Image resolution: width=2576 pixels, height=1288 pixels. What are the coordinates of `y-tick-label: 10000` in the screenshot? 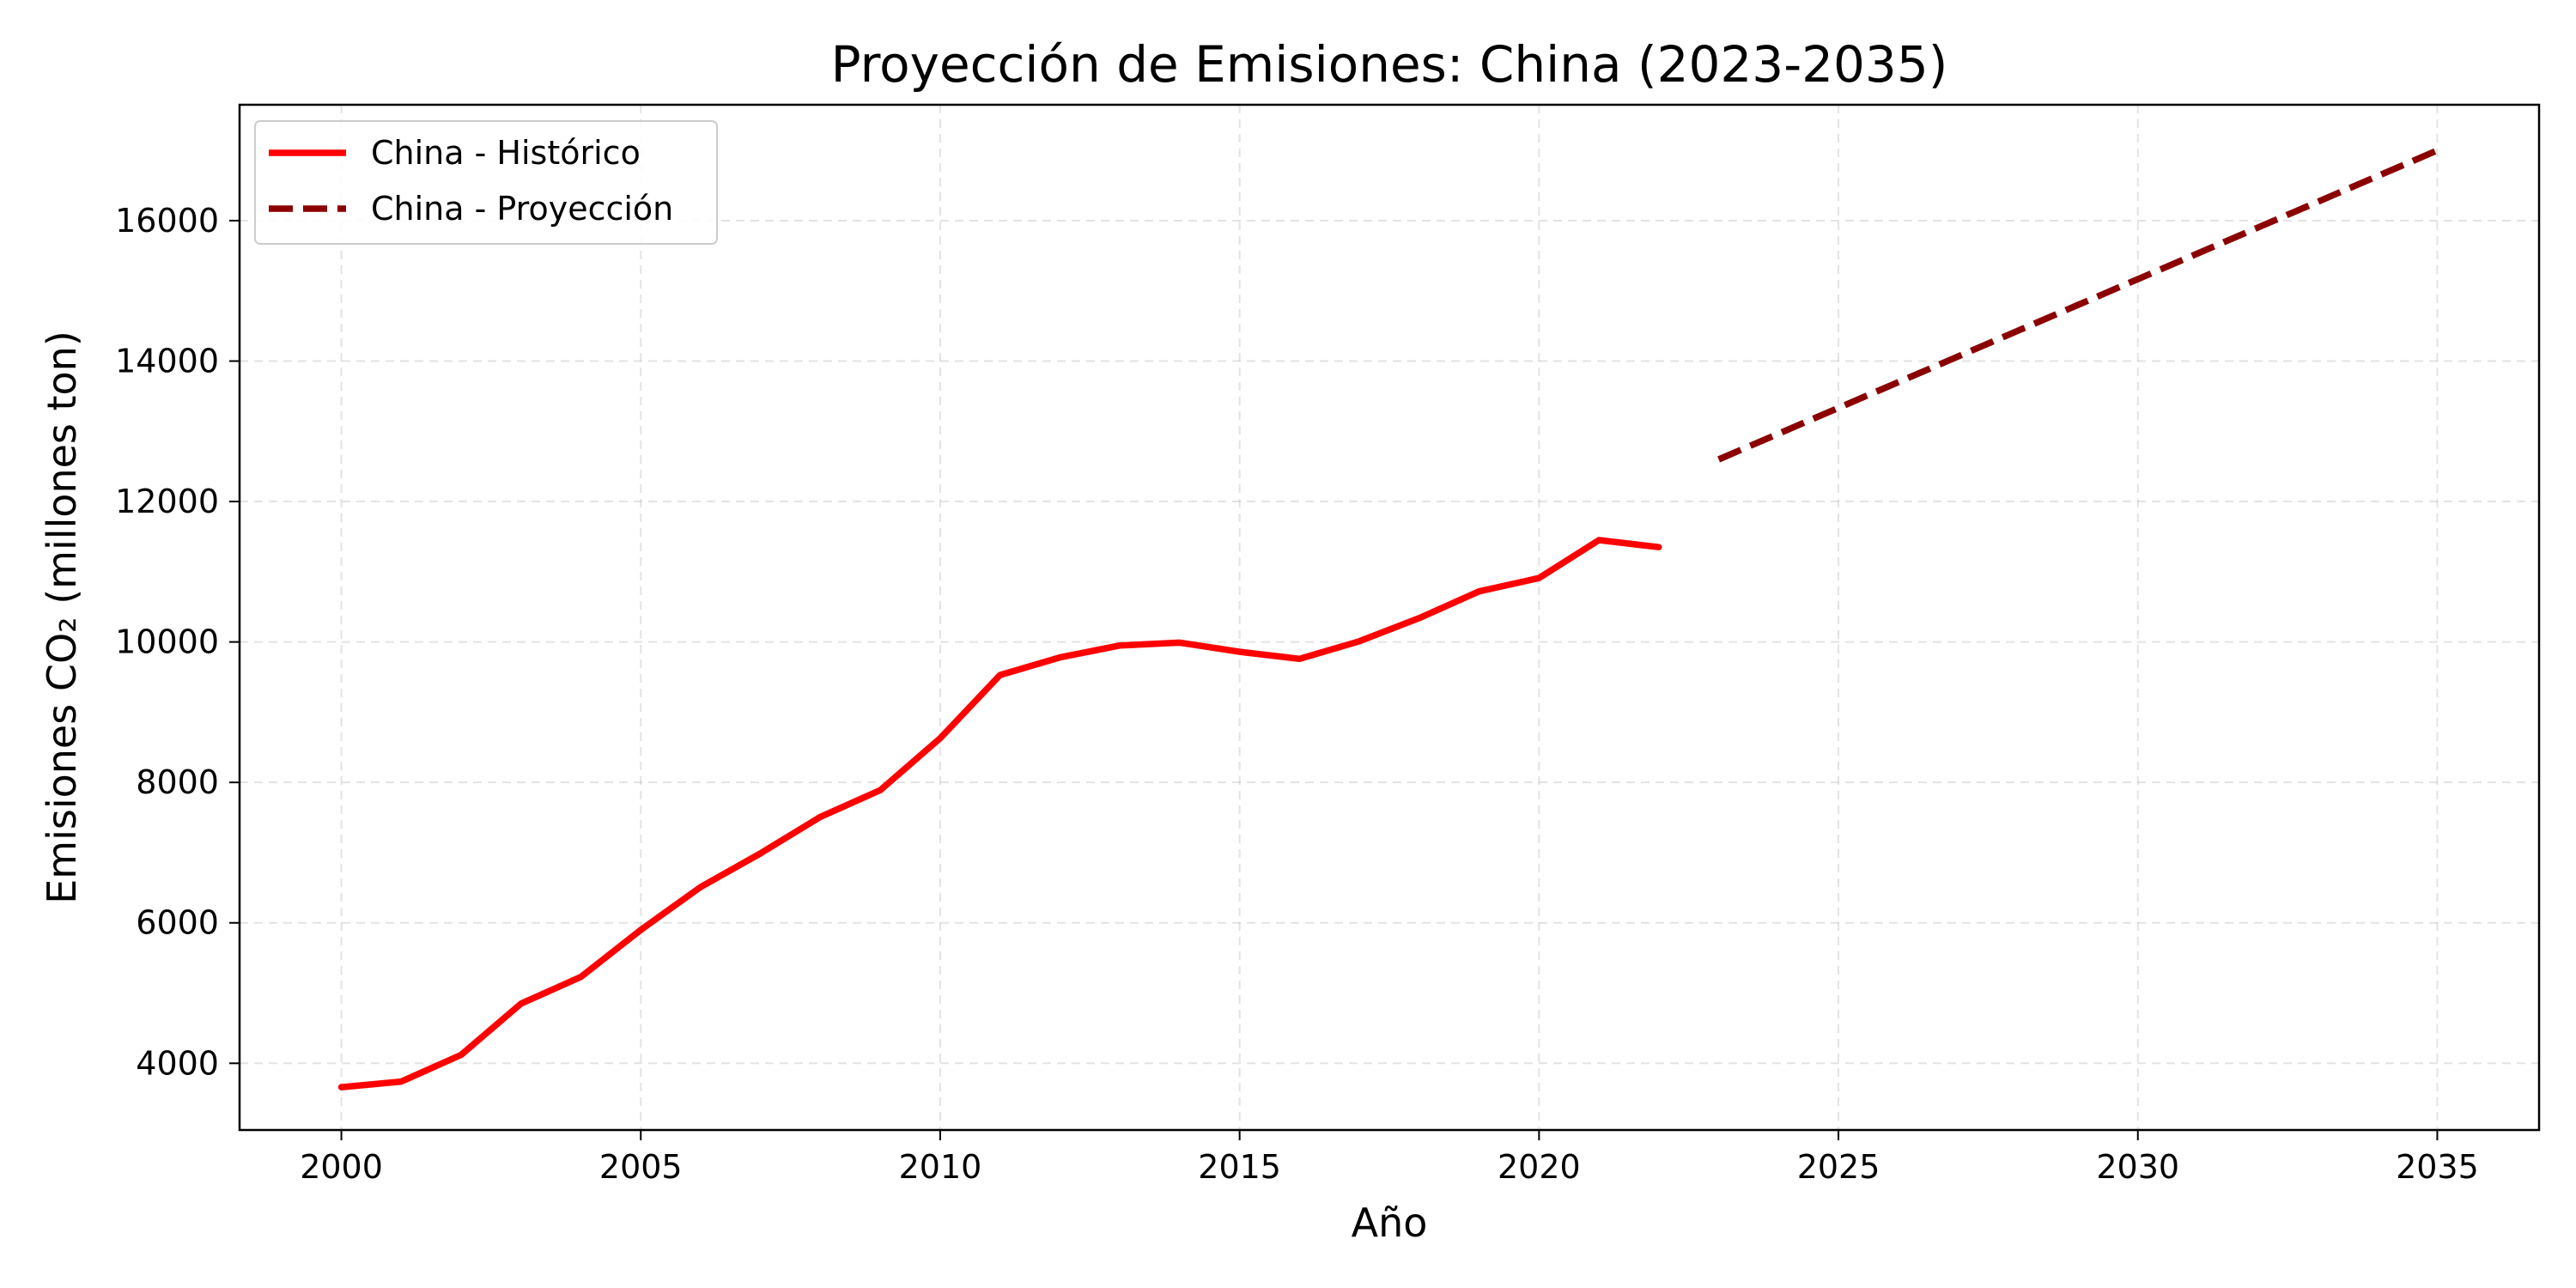 It's located at (167, 642).